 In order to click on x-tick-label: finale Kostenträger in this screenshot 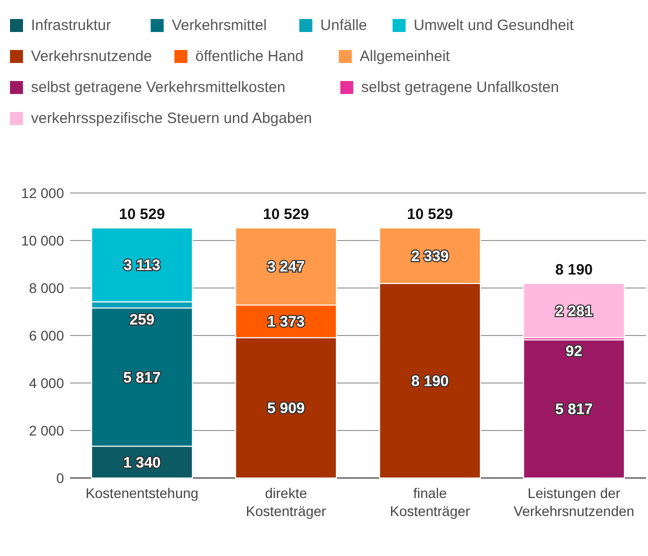, I will do `click(430, 502)`.